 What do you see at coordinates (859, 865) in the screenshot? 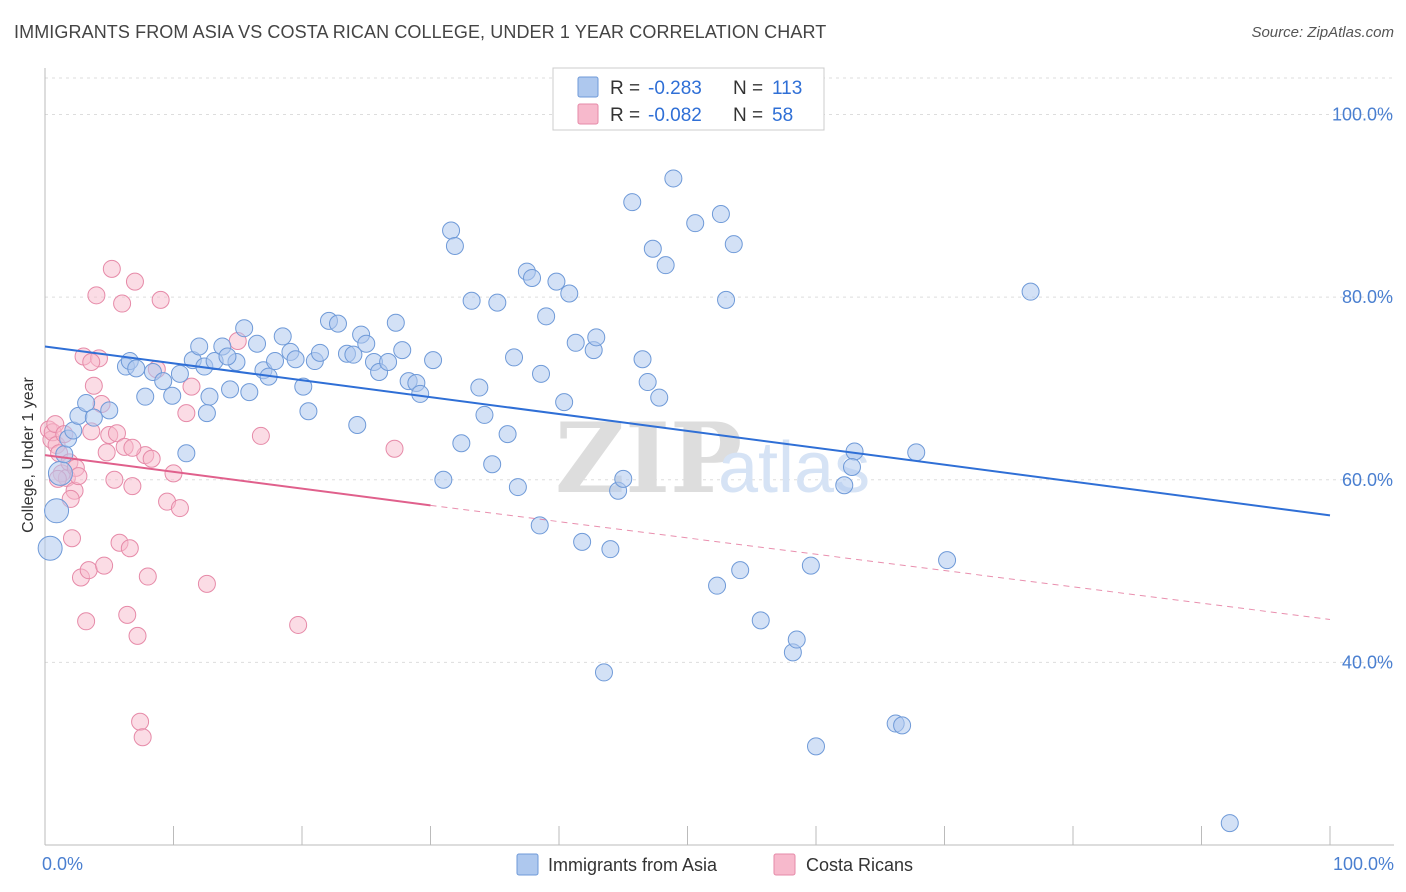
I see `series-legend-label-costa: Costa Ricans` at bounding box center [859, 865].